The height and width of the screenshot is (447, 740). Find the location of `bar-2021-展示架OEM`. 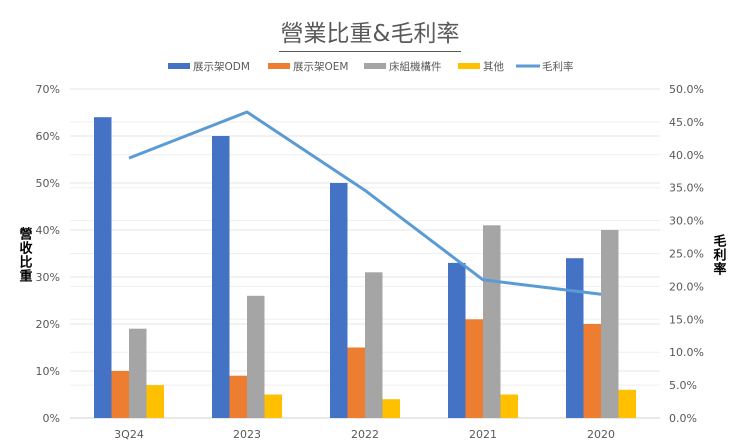

bar-2021-展示架OEM is located at coordinates (474, 368).